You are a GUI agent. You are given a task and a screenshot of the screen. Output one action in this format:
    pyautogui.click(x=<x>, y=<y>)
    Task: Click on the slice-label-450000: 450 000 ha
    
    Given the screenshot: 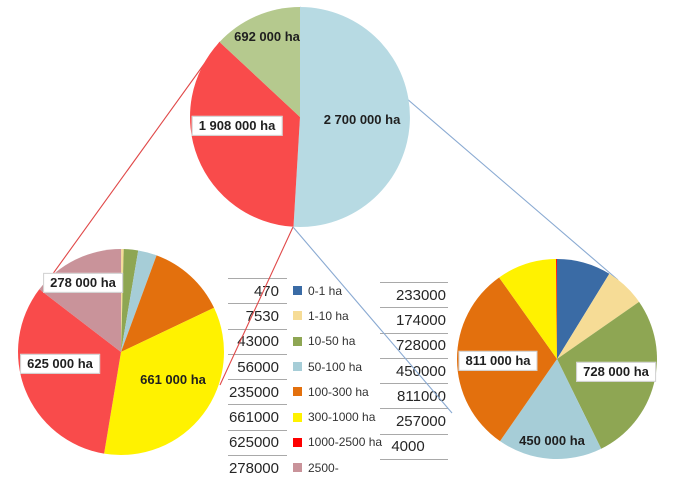 What is the action you would take?
    pyautogui.click(x=552, y=440)
    